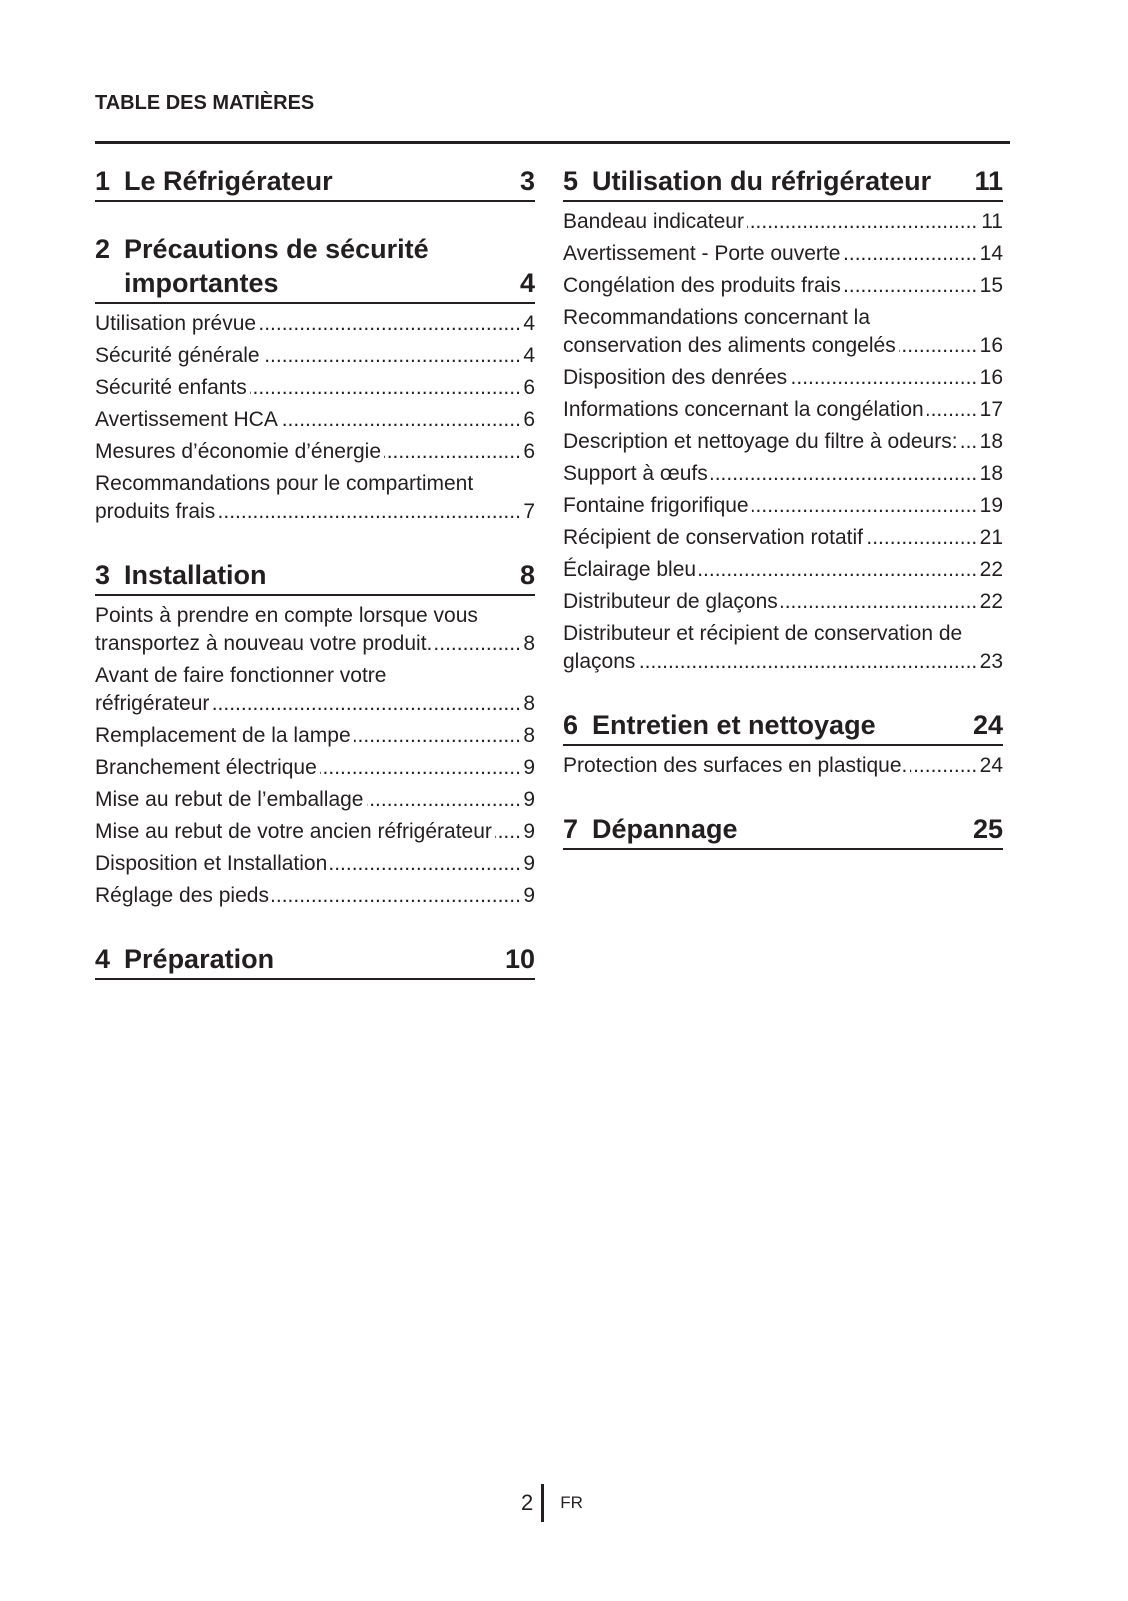 The height and width of the screenshot is (1601, 1128). What do you see at coordinates (207, 767) in the screenshot?
I see `entry-text: Branchement électrique` at bounding box center [207, 767].